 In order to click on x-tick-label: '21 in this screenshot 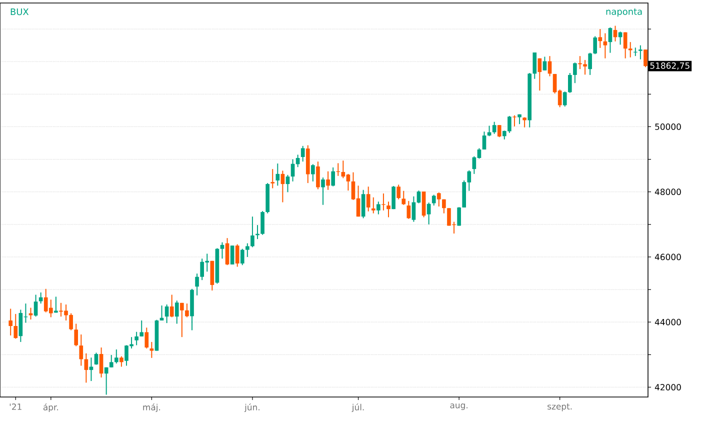, I will do `click(16, 407)`.